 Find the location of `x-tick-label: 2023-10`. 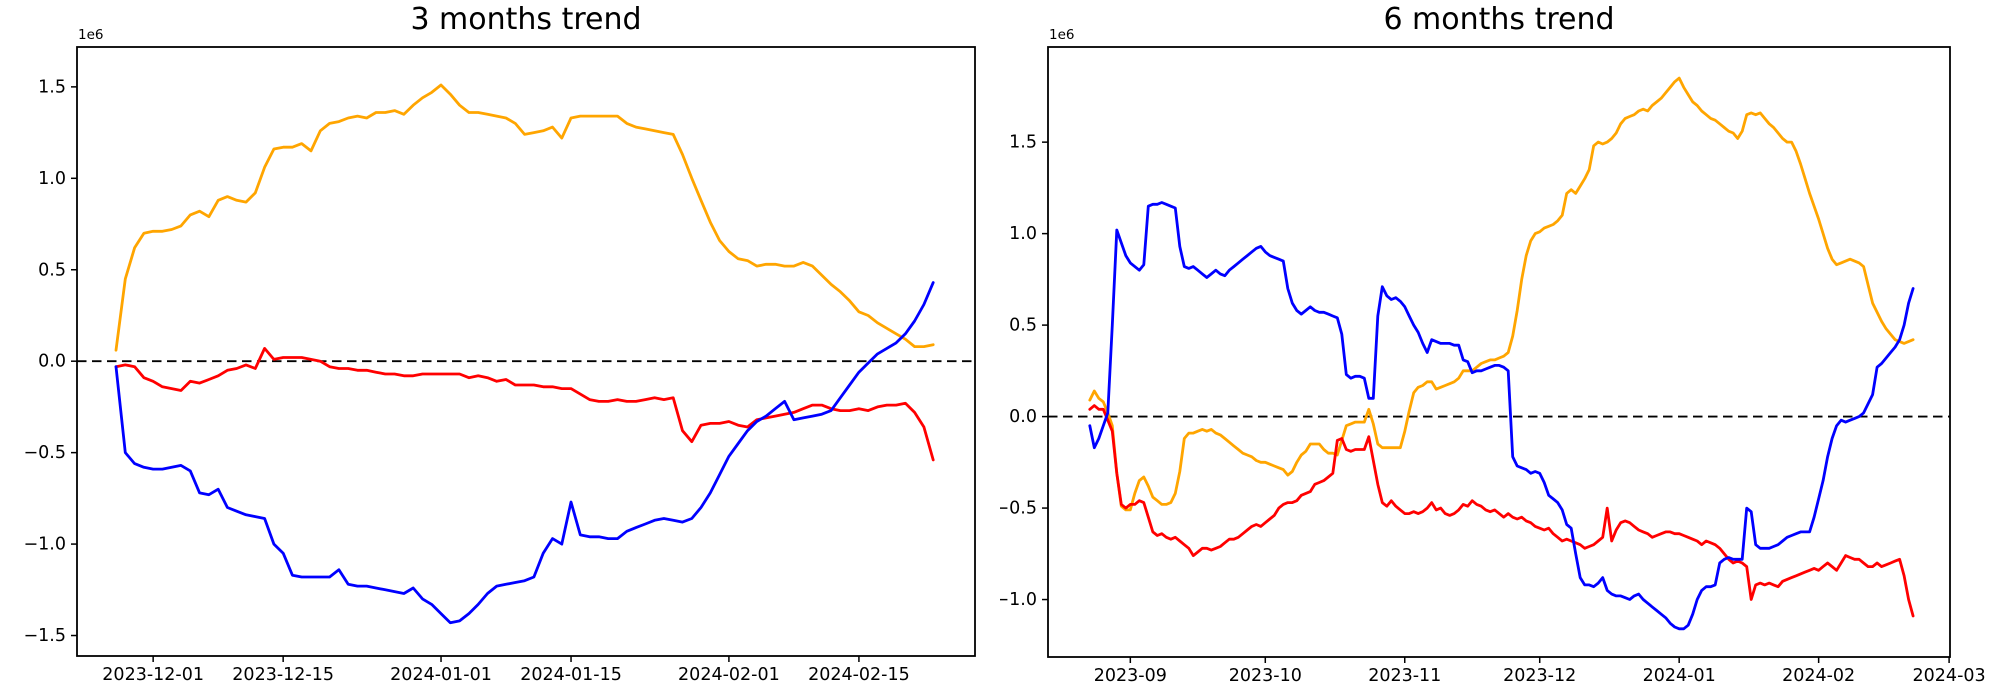

x-tick-label: 2023-10 is located at coordinates (1265, 676).